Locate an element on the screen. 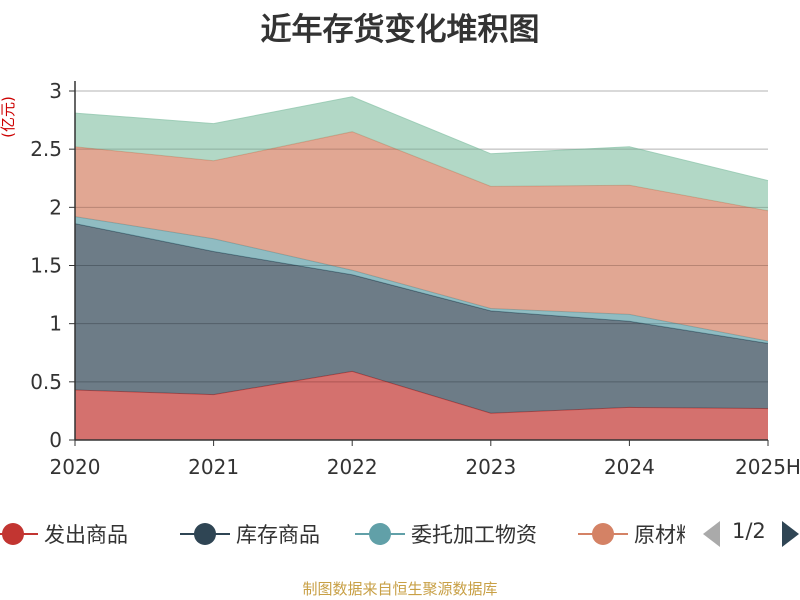 This screenshot has width=800, height=600. data-source-note: 制图数据来自恒生聚源数据库 is located at coordinates (400, 589).